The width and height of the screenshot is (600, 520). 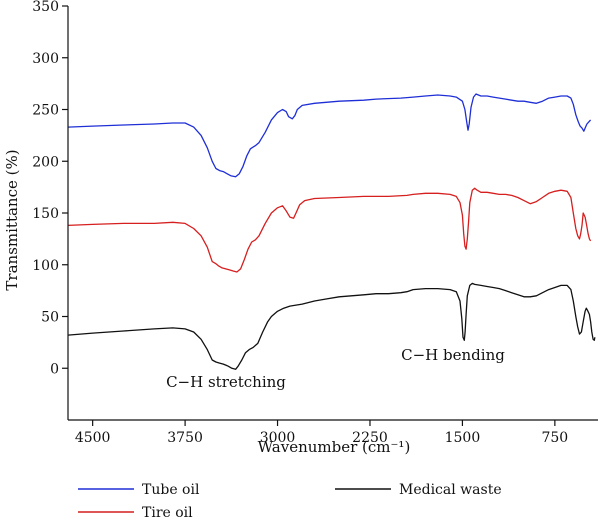 What do you see at coordinates (45, 266) in the screenshot?
I see `y-tick-label: 100` at bounding box center [45, 266].